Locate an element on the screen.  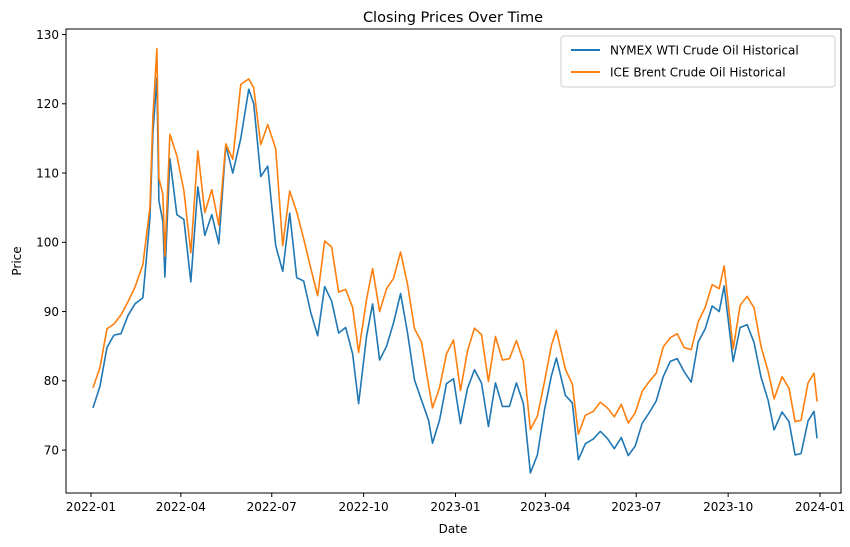
y-tick-label: 130 is located at coordinates (47, 35).